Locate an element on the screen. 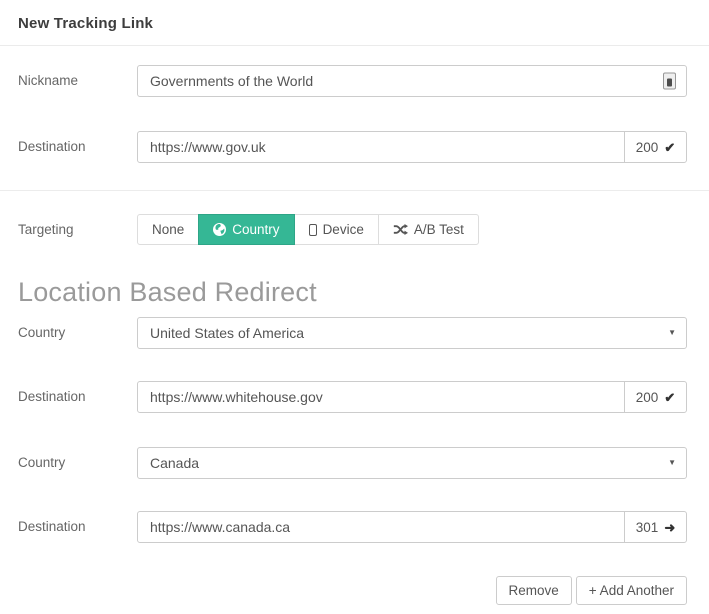  rule-country-row: Country Canada ▼ is located at coordinates (352, 463).